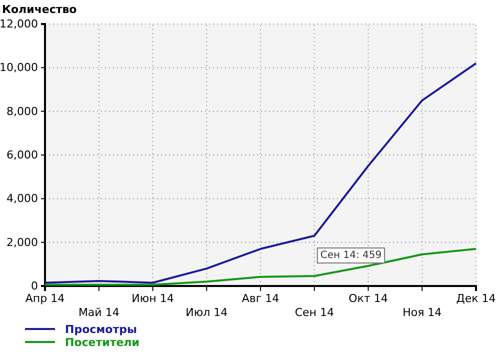 The width and height of the screenshot is (500, 352). I want to click on x-tick-label: Июл 14, so click(207, 312).